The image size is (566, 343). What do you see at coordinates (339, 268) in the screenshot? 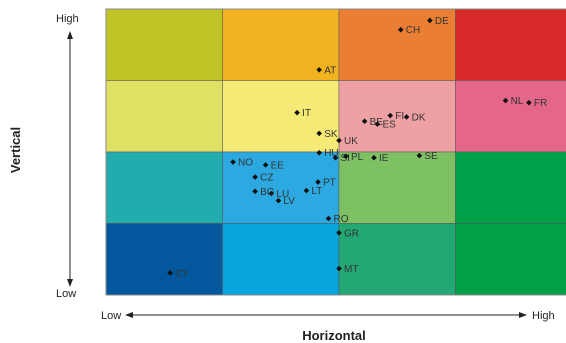
I see `point-marker-mt` at bounding box center [339, 268].